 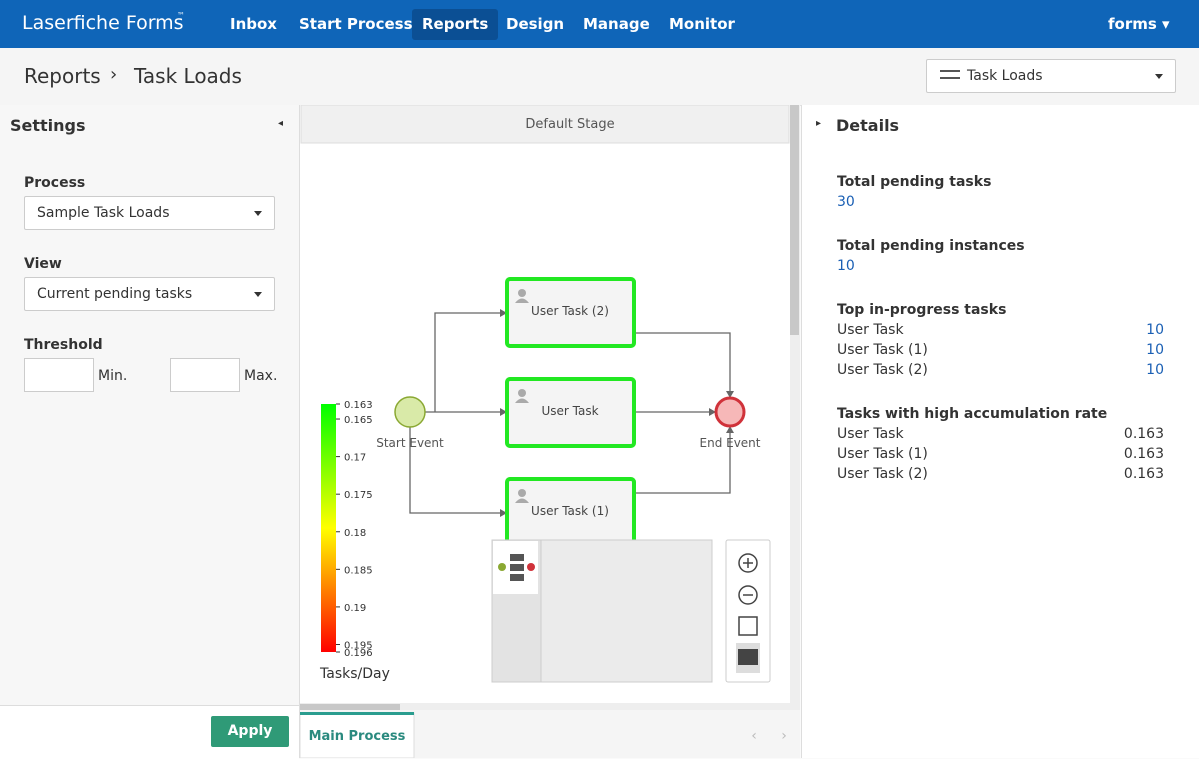 What do you see at coordinates (1005, 76) in the screenshot?
I see `report-select-value: Task Loads` at bounding box center [1005, 76].